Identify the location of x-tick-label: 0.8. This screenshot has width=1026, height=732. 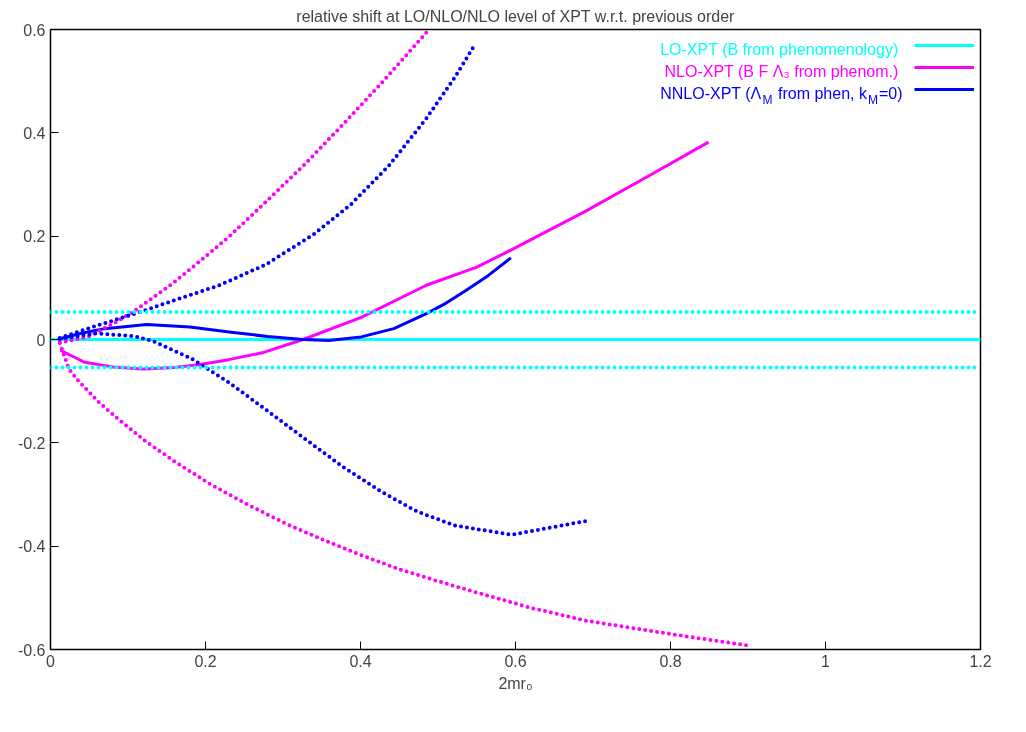
(670, 661).